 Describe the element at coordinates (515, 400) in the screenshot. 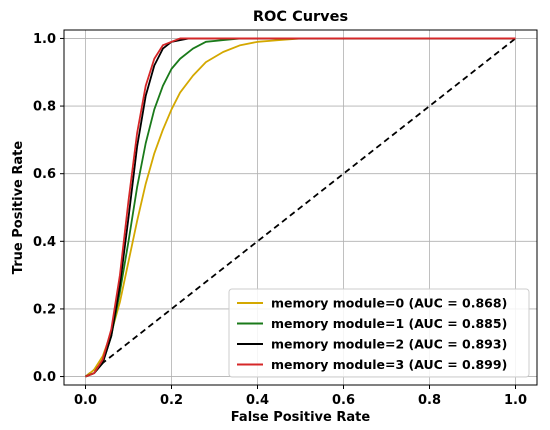

I see `x-tick-label-5: 1.0` at that location.